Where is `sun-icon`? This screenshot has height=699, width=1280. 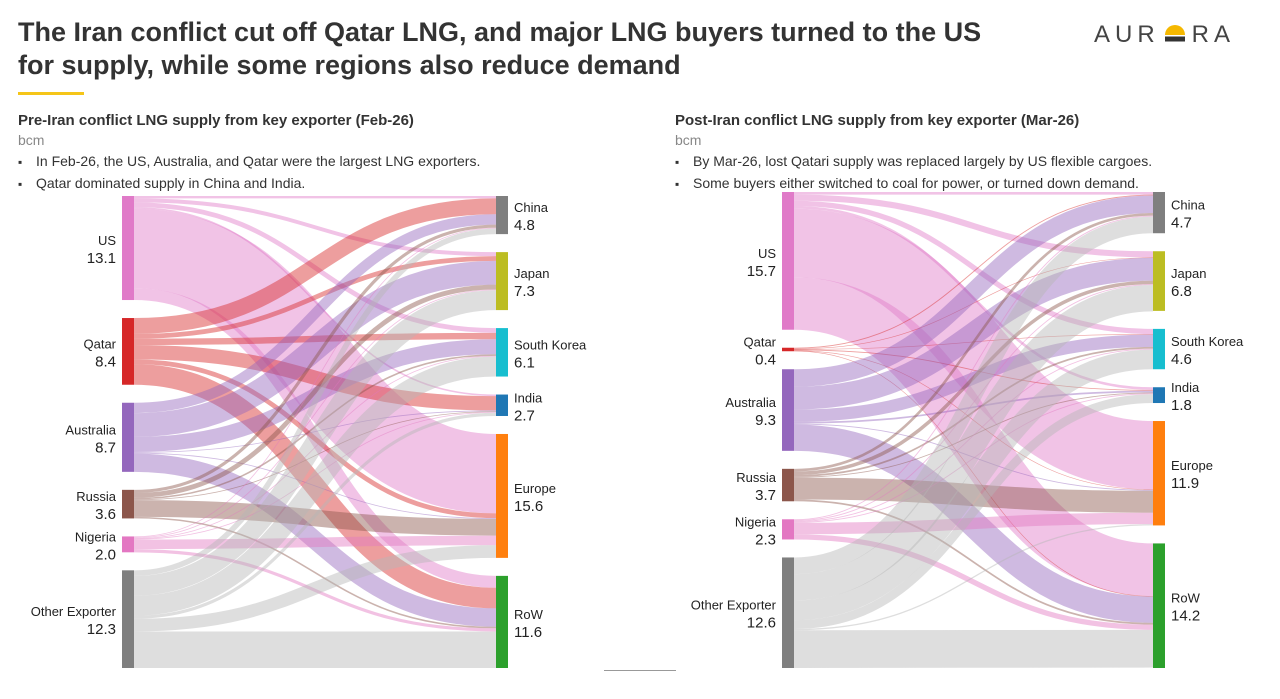
sun-icon is located at coordinates (1175, 35).